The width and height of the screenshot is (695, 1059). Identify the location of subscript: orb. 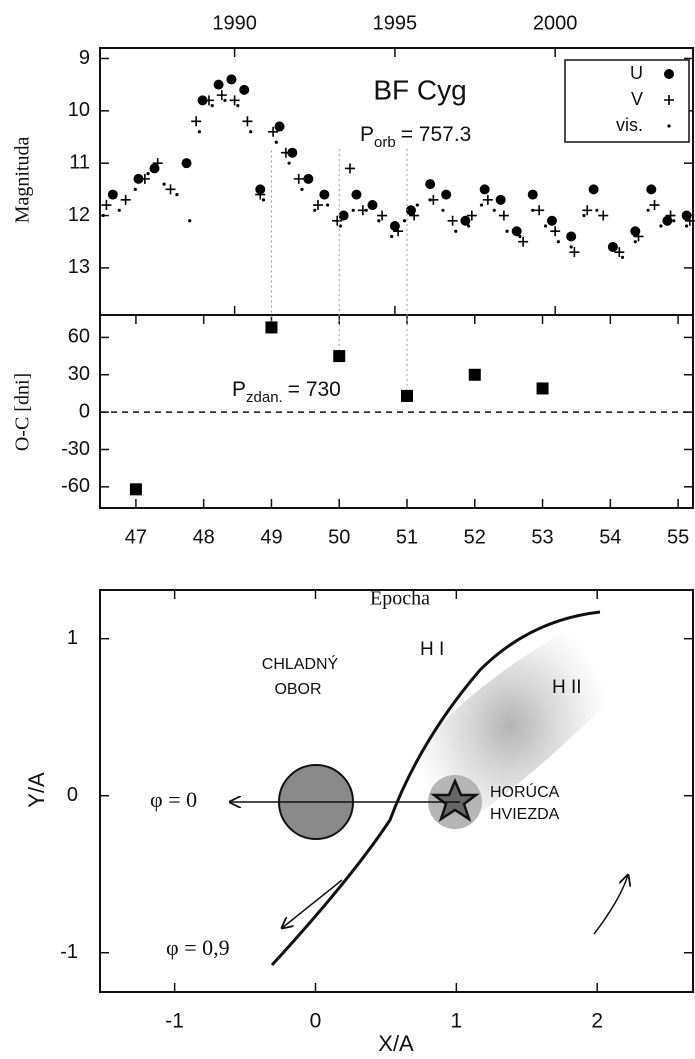
(385, 142).